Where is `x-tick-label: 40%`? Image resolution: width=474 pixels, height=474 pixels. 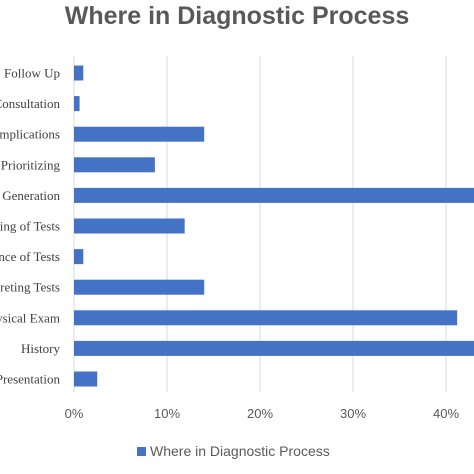
x-tick-label: 40% is located at coordinates (446, 413).